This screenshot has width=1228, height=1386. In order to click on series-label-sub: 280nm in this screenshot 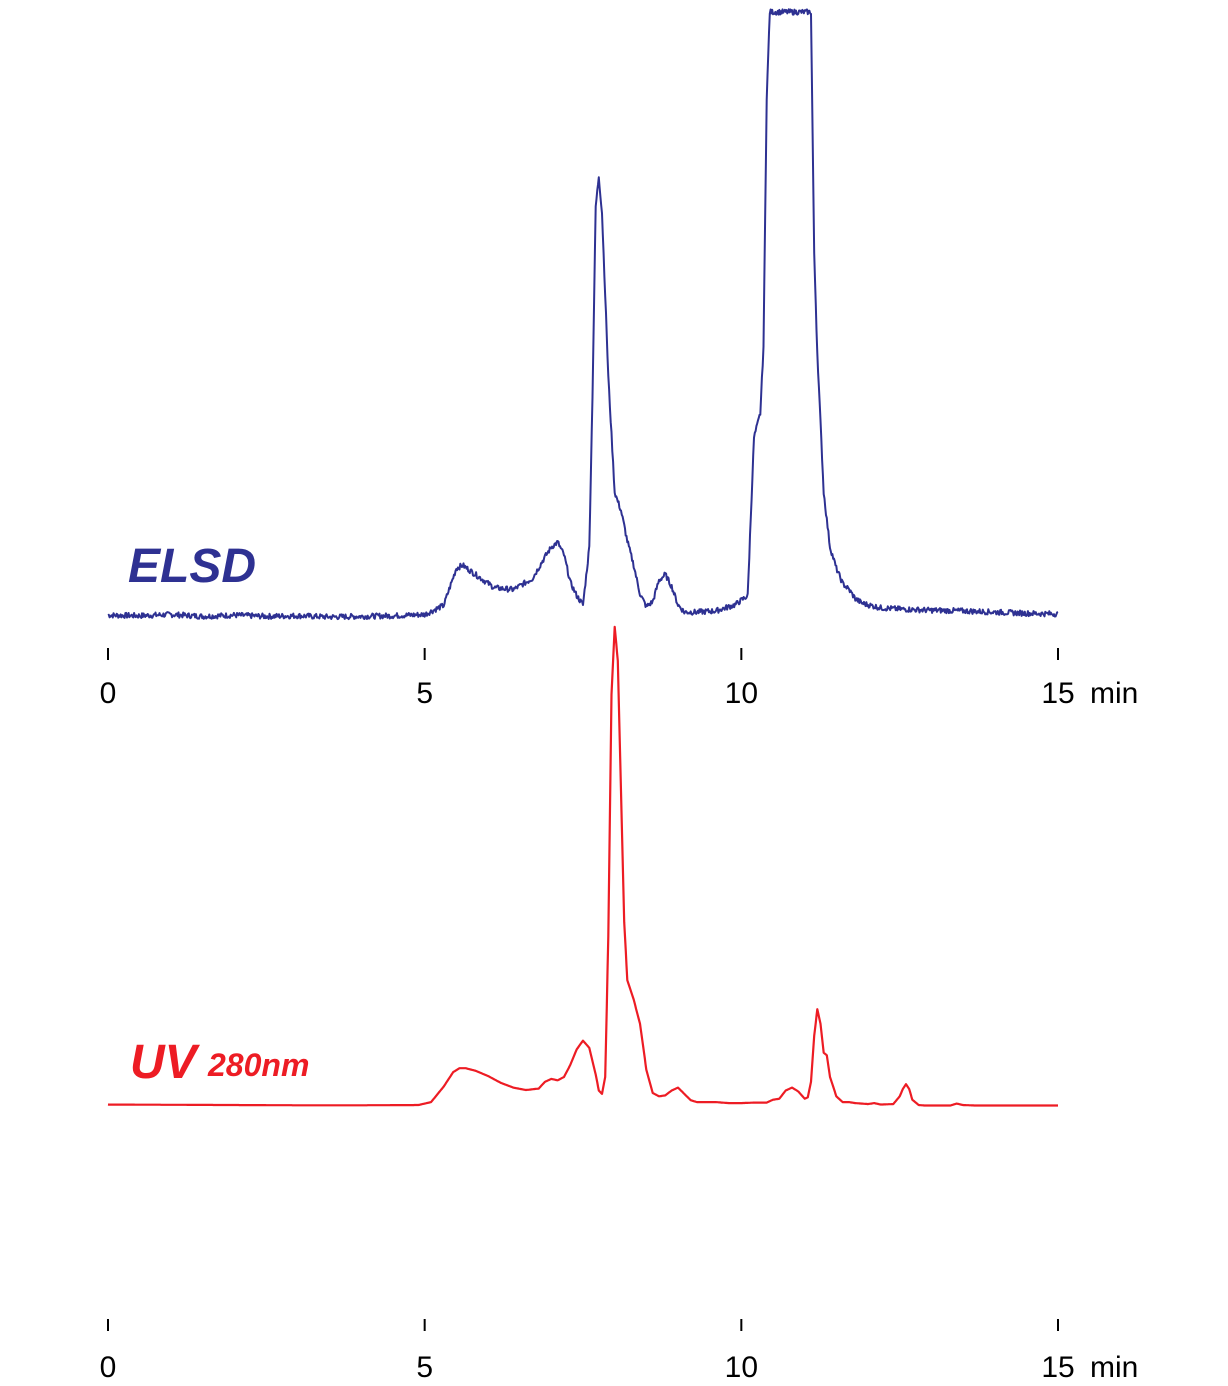, I will do `click(258, 1065)`.